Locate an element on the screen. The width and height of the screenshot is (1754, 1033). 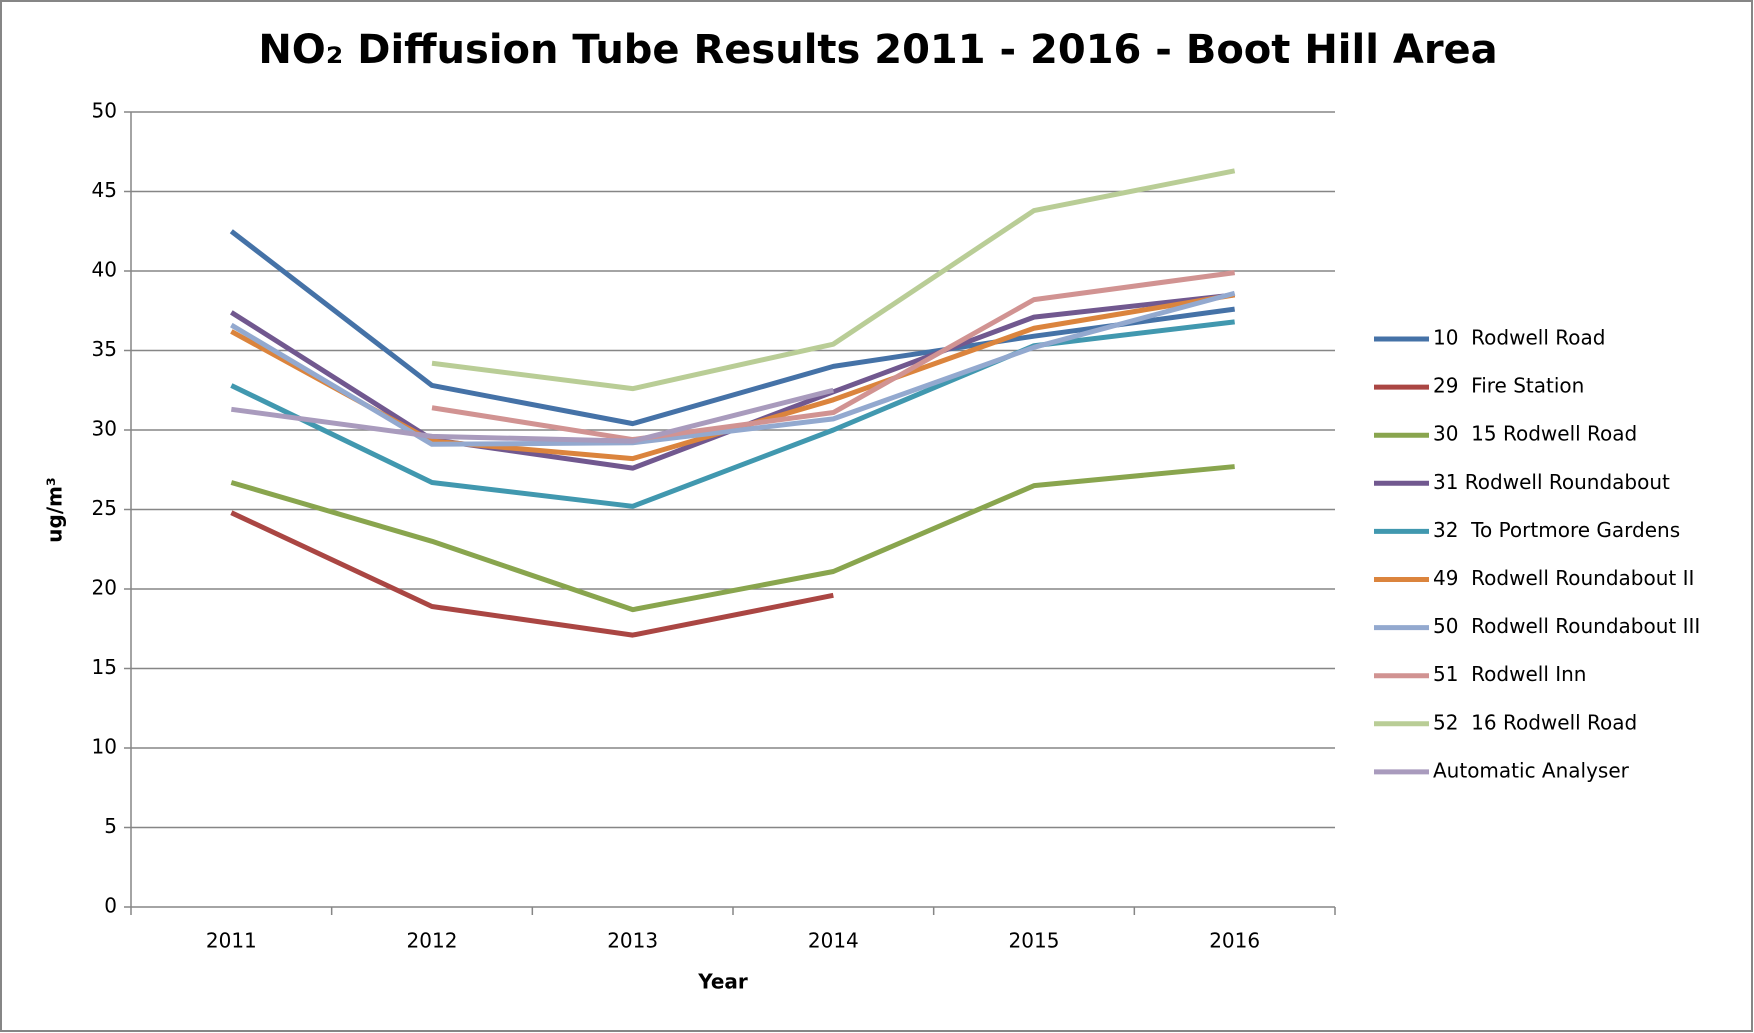
y-tick-label: 45 is located at coordinates (104, 190).